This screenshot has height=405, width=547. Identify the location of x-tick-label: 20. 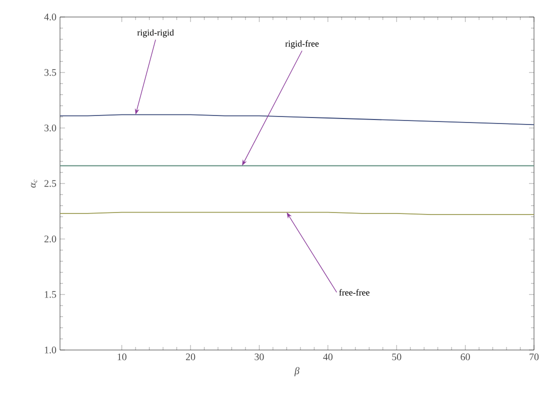
(191, 357).